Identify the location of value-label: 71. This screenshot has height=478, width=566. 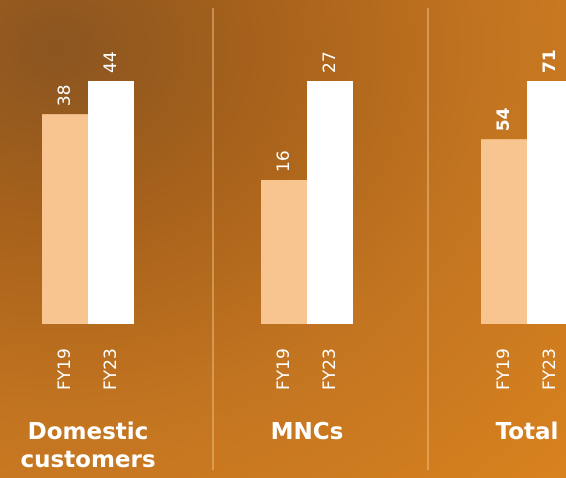
(550, 61).